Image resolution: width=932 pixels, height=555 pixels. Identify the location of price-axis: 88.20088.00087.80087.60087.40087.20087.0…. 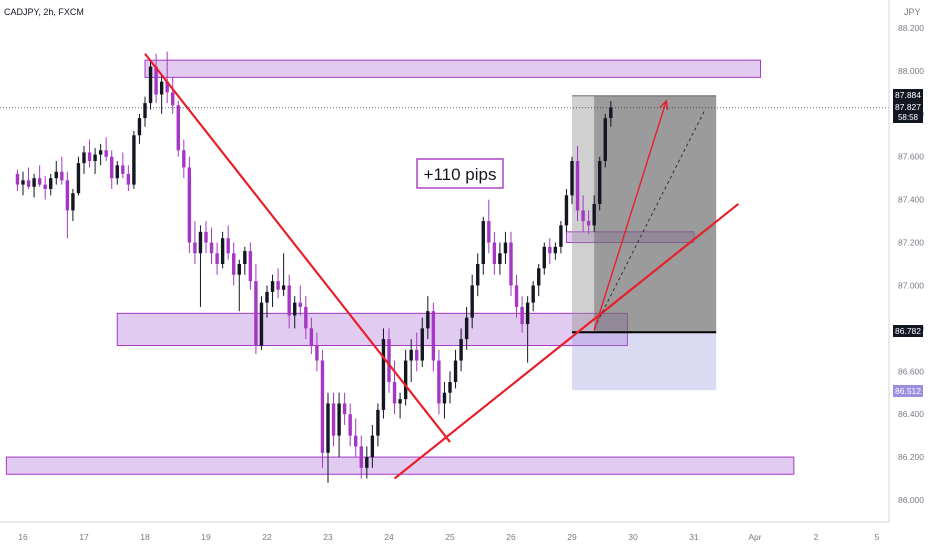
(910, 275).